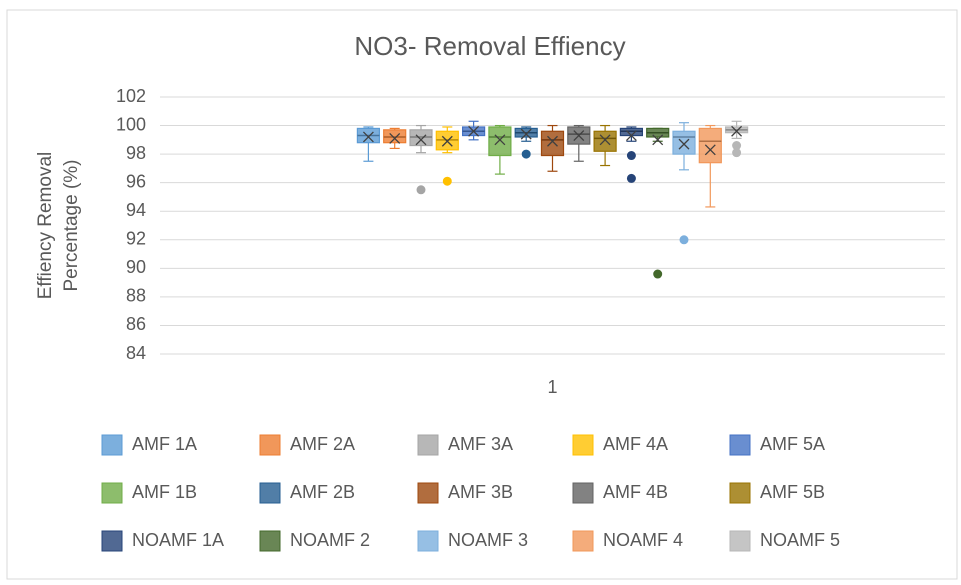 This screenshot has width=961, height=585. Describe the element at coordinates (164, 444) in the screenshot. I see `legend-label: AMF 1A` at that location.